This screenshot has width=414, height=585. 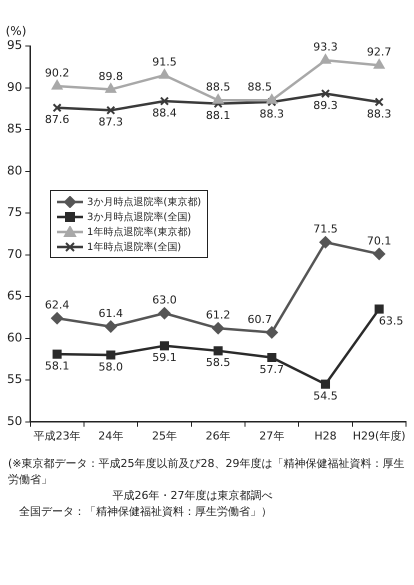 What do you see at coordinates (164, 113) in the screenshot?
I see `data-label: 88.4` at bounding box center [164, 113].